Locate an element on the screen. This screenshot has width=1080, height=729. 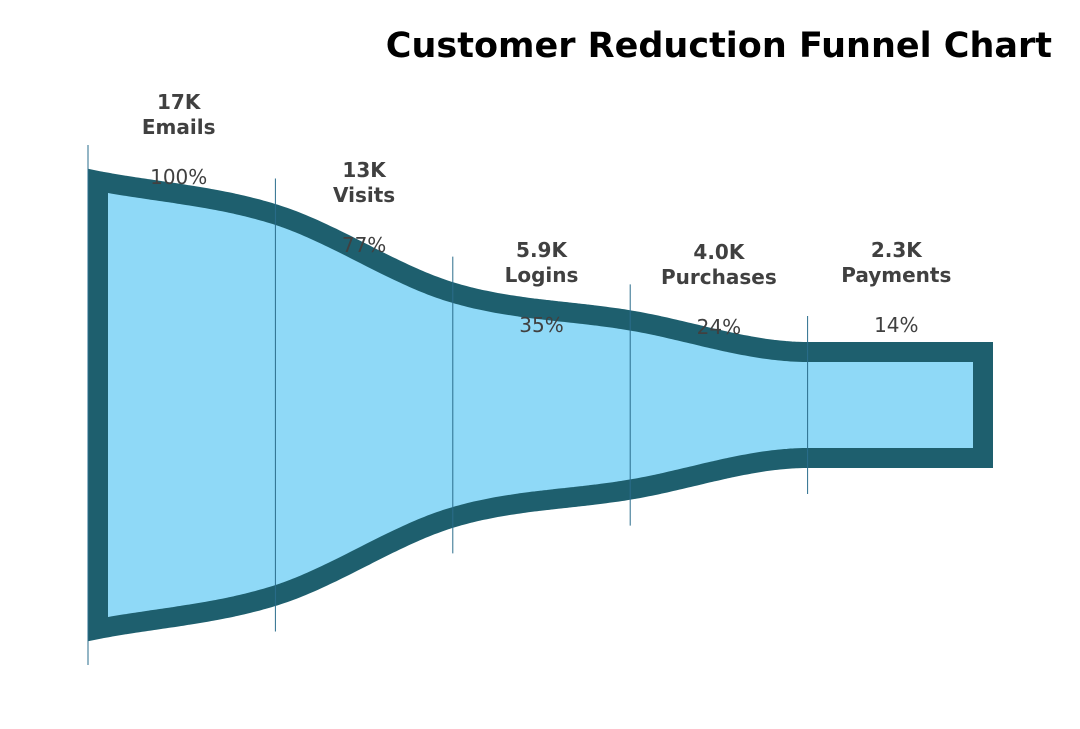
stage-name: Purchases is located at coordinates (719, 277).